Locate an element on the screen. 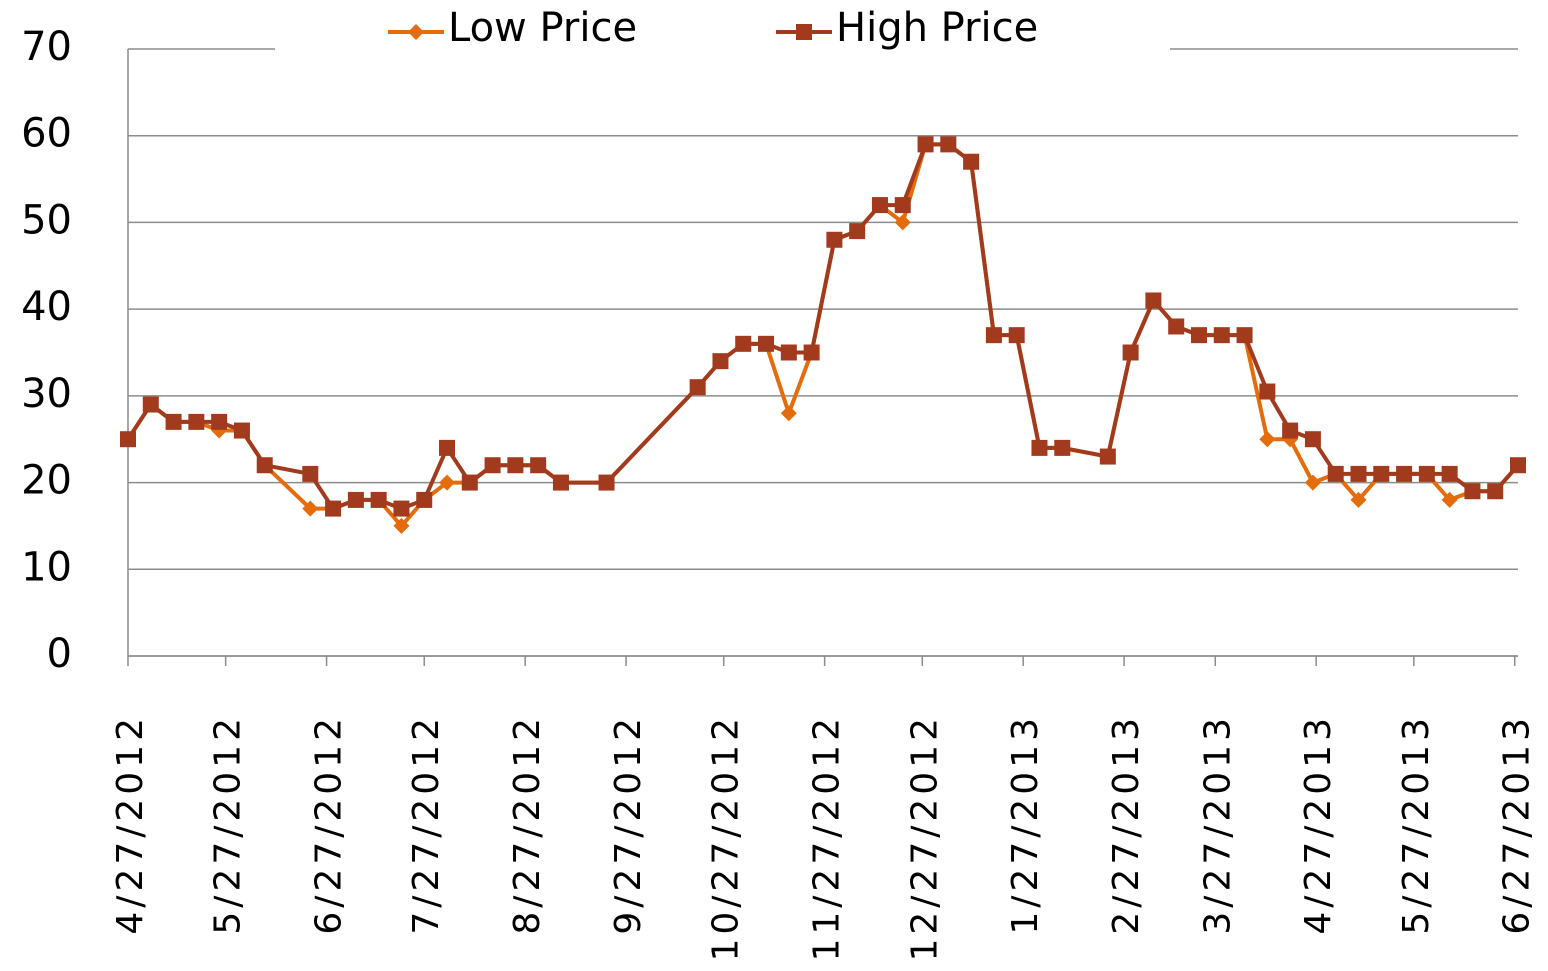 This screenshot has height=971, width=1548. x-tick-label: 4/27/2013 is located at coordinates (1318, 824).